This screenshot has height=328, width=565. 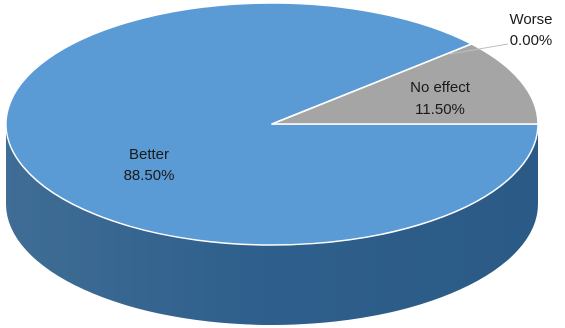 I want to click on label-no-effect-value: 11.50%, so click(x=440, y=109).